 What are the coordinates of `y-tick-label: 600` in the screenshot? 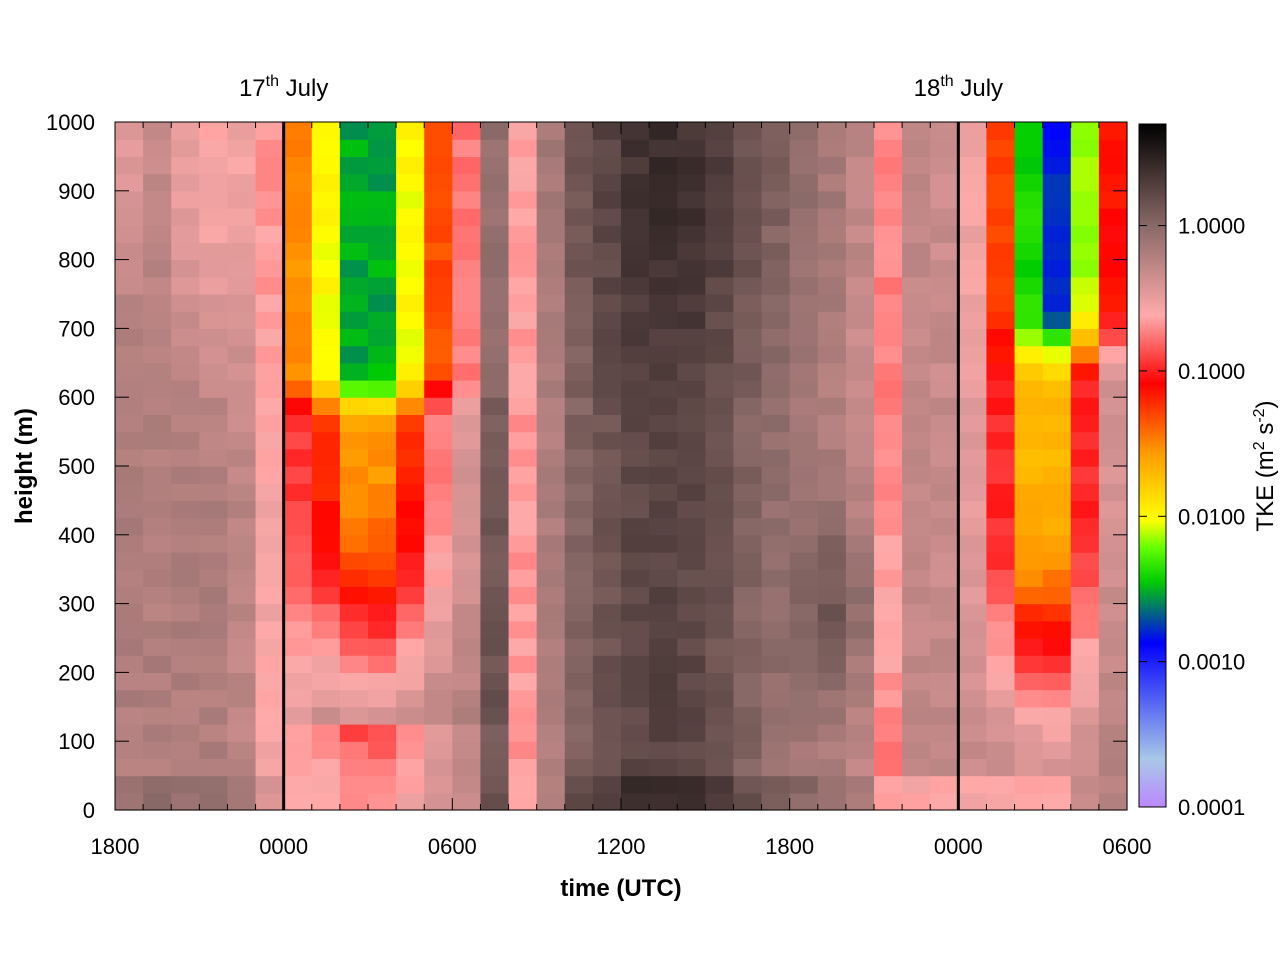 It's located at (76, 397).